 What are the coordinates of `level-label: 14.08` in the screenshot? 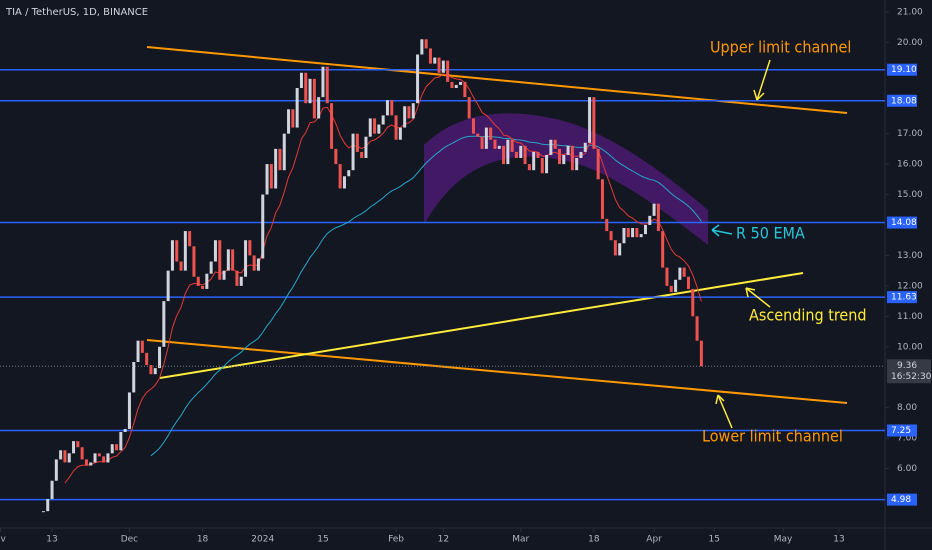 It's located at (904, 223).